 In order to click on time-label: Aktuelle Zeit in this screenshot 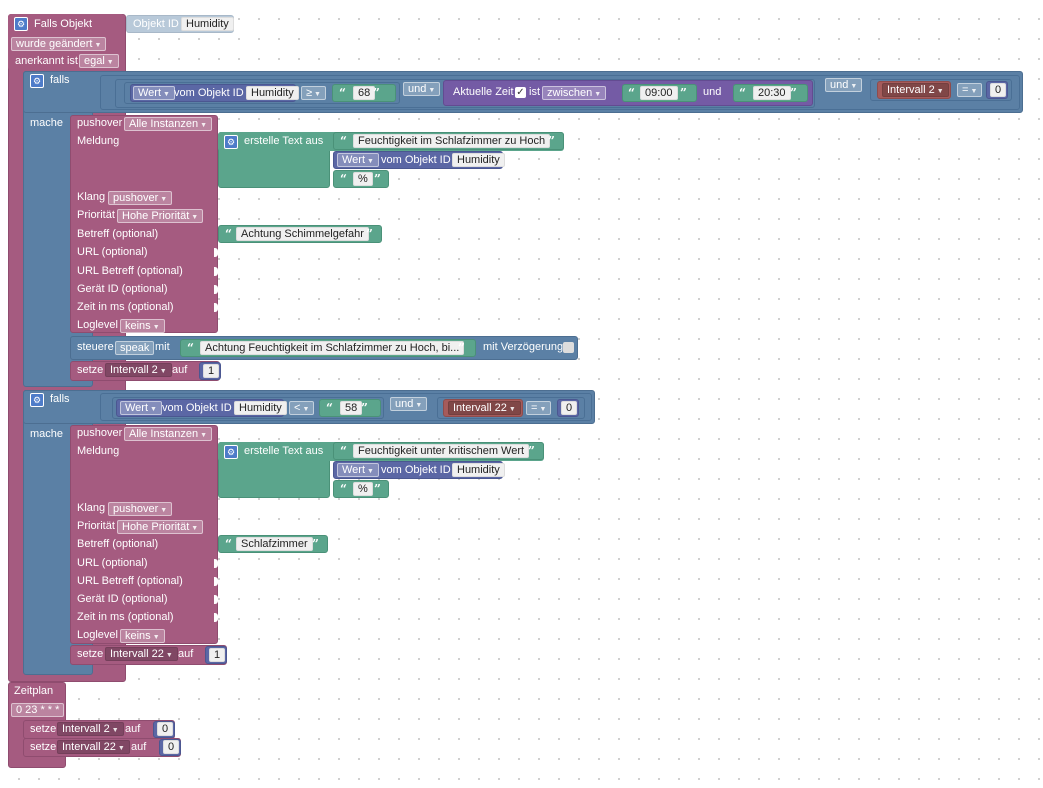, I will do `click(483, 92)`.